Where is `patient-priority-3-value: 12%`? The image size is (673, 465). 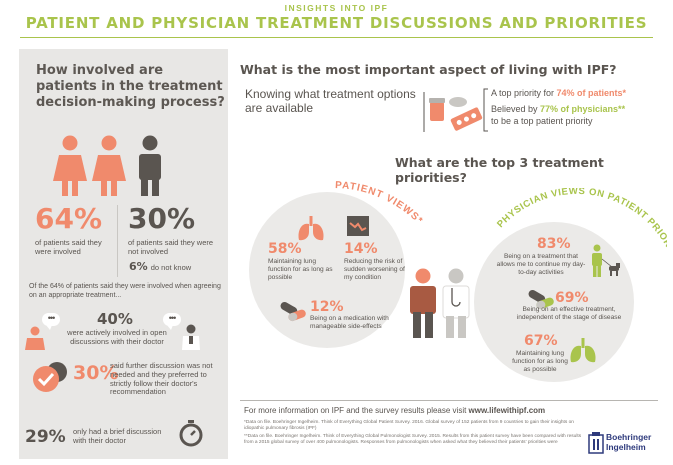 patient-priority-3-value: 12% is located at coordinates (327, 307).